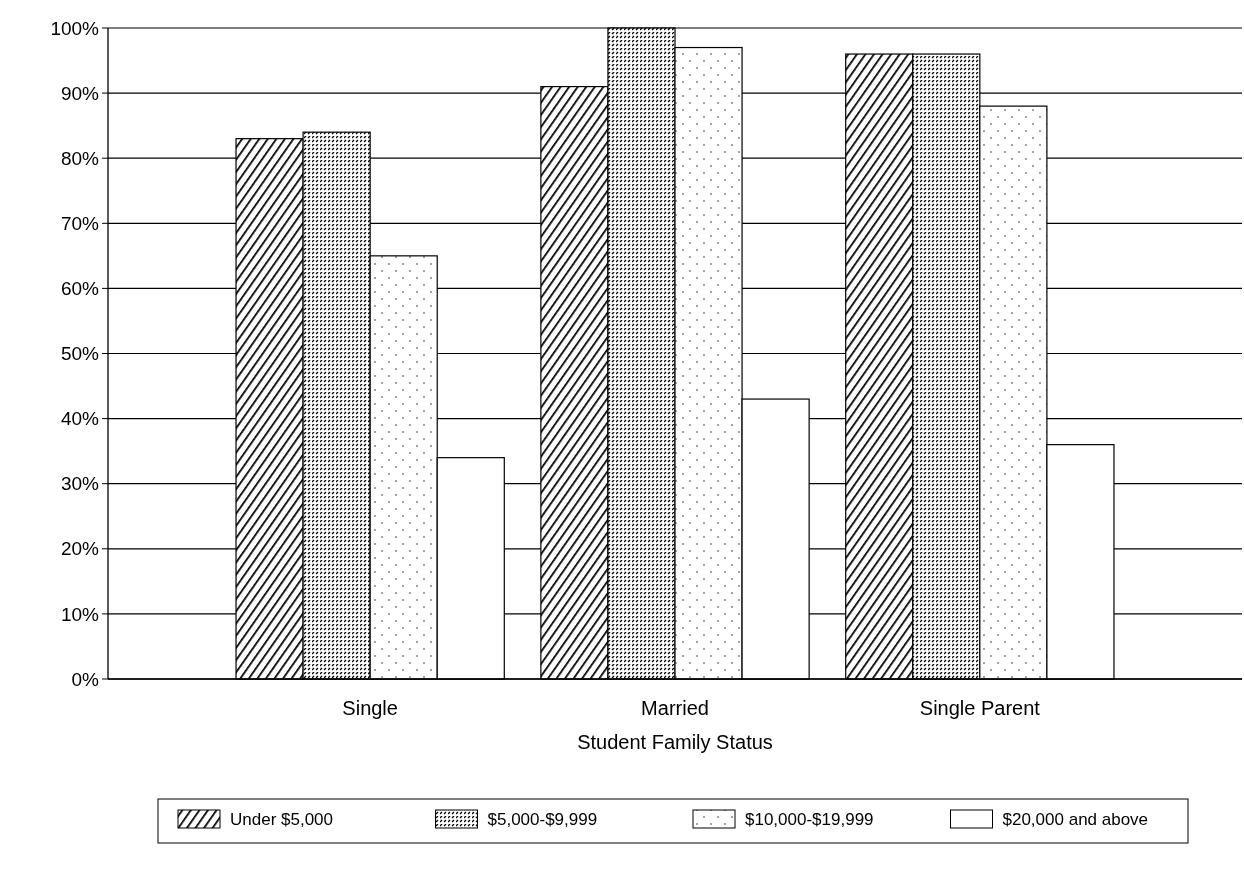 The image size is (1244, 881). I want to click on y-tick-label: 20%, so click(80, 549).